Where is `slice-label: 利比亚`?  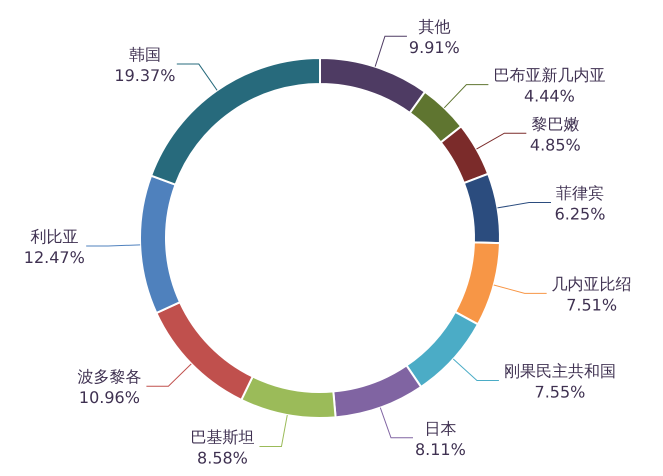 slice-label: 利比亚 is located at coordinates (54, 236).